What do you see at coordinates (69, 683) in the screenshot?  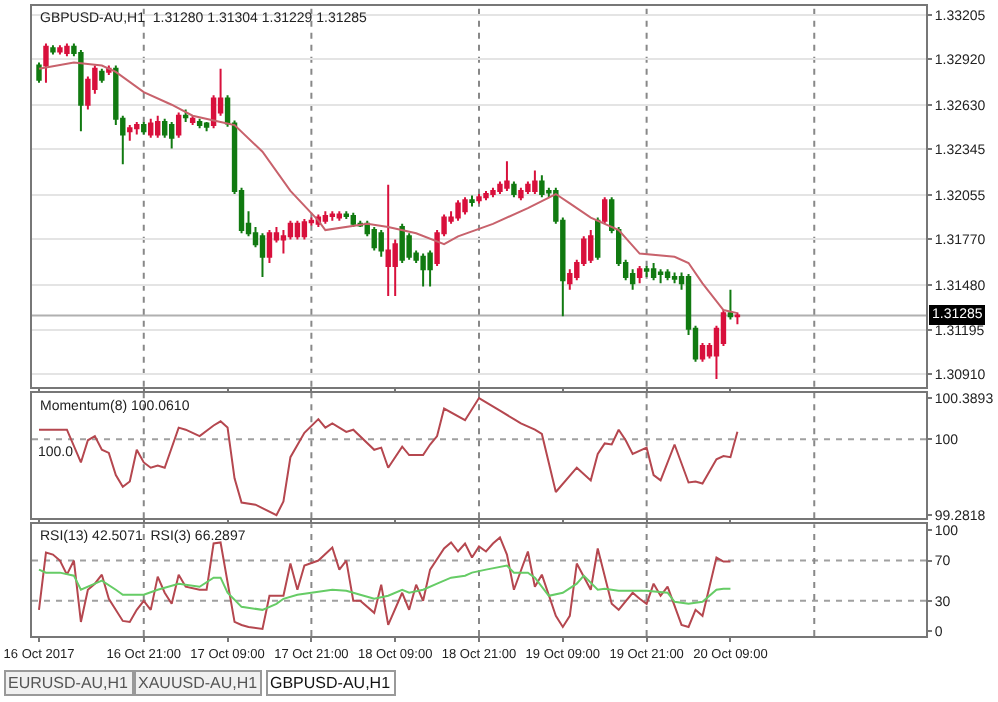 I see `text: EURUSD-AU,H1` at bounding box center [69, 683].